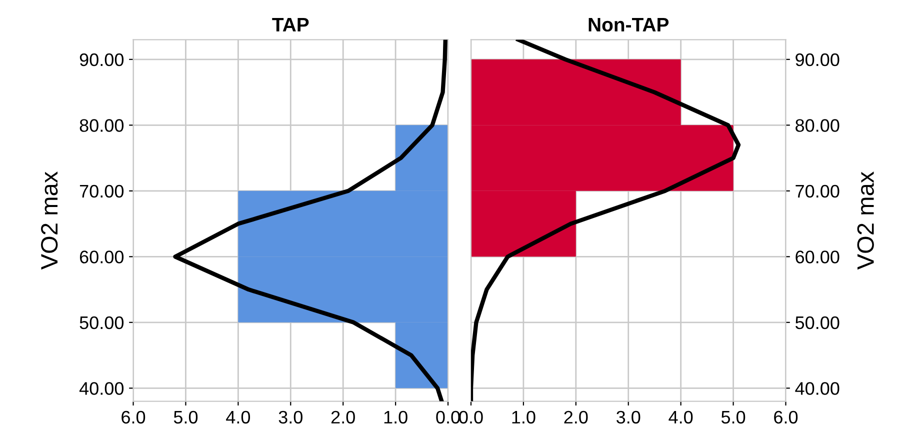 The image size is (919, 441). I want to click on chart-title: TAP, so click(290, 25).